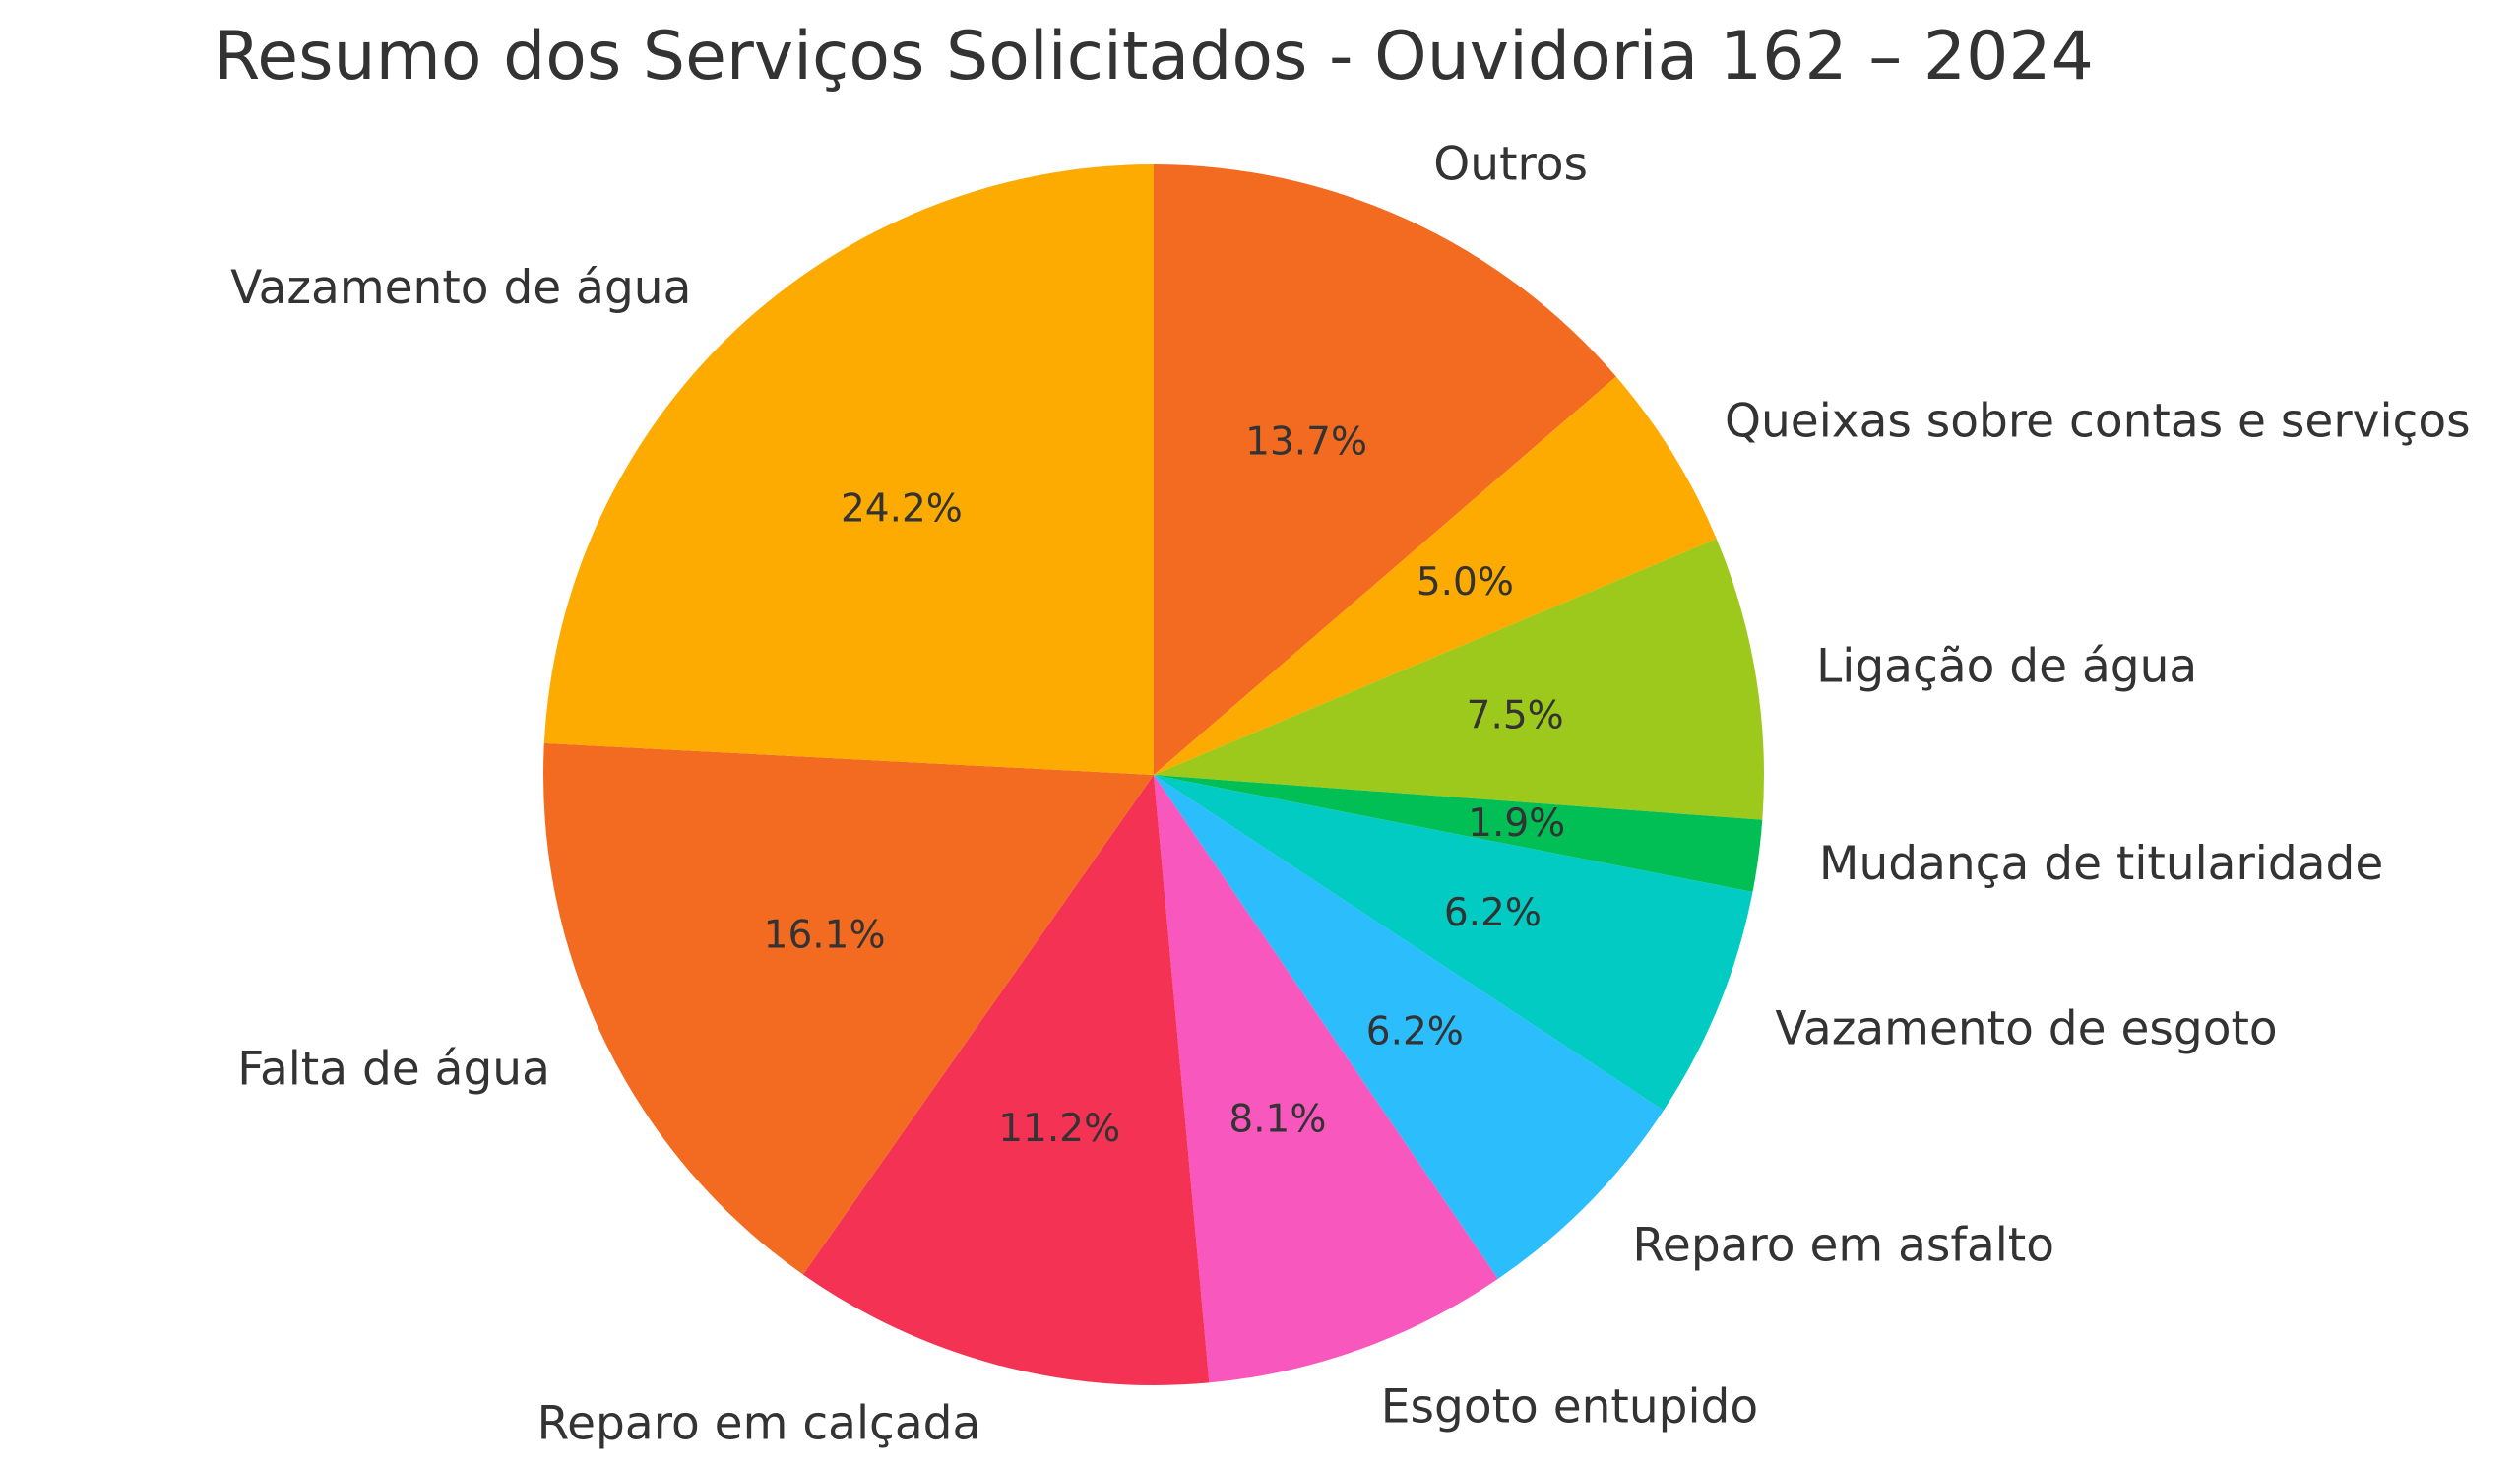 The height and width of the screenshot is (1467, 2520). Describe the element at coordinates (1453, 943) in the screenshot. I see `pie-slice-vazamento-de-esgoto` at that location.